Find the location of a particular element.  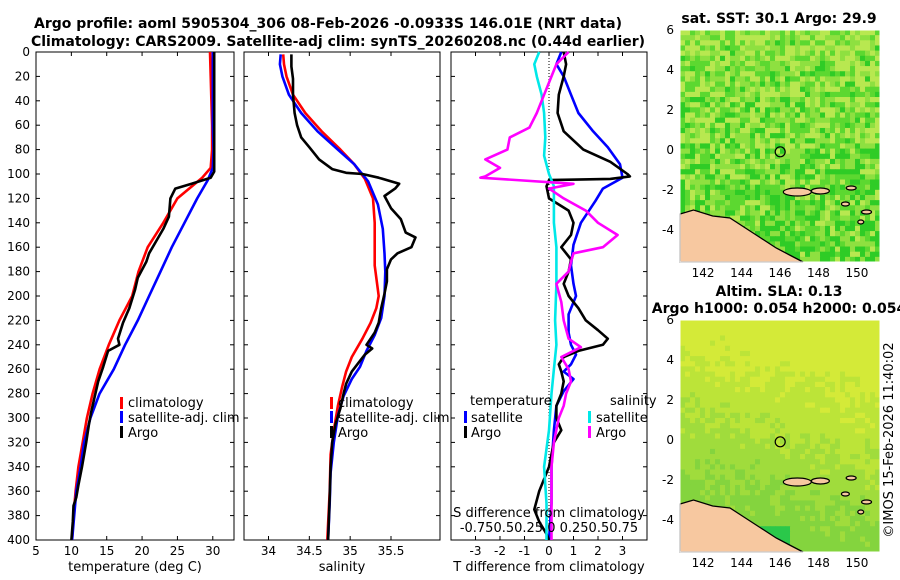

legend-argo-swatch is located at coordinates (121, 432).